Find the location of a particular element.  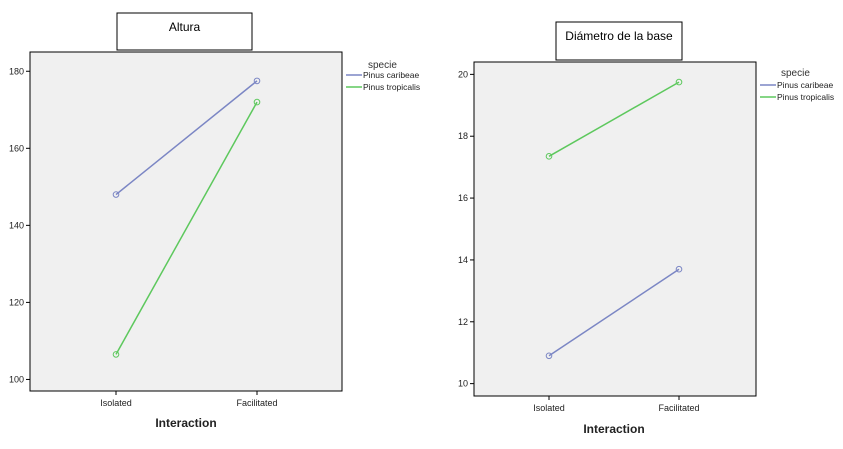

y-tick-label: 16 is located at coordinates (463, 198).